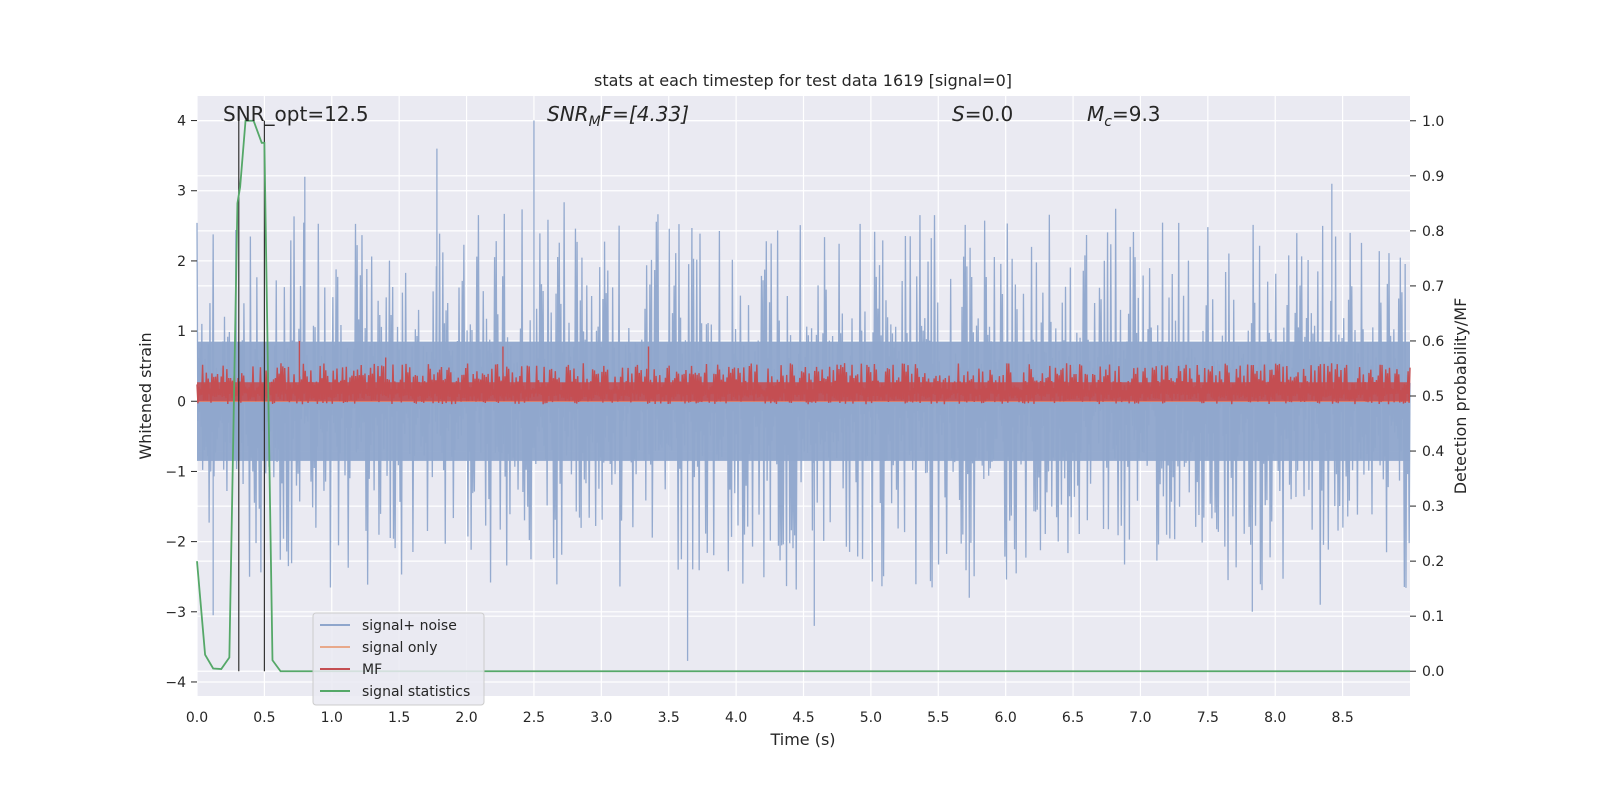 This screenshot has height=800, width=1600. I want to click on y-tick-label-right: 0.4, so click(1433, 452).